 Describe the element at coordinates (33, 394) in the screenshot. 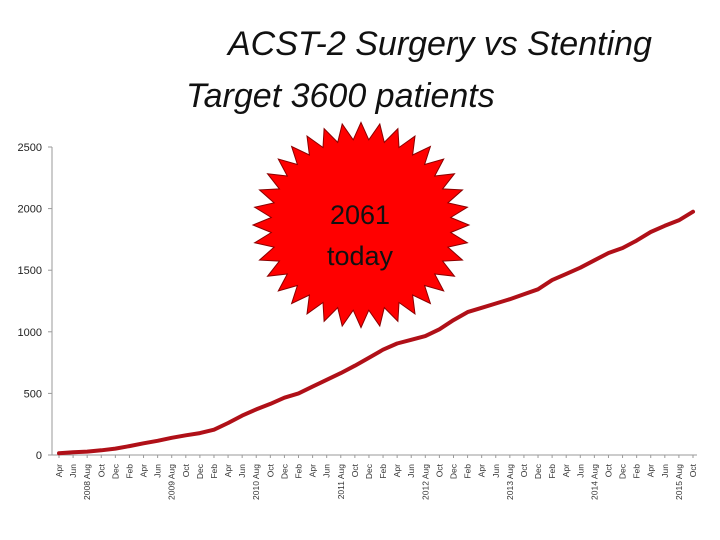

I see `y-tick-label: 500` at that location.